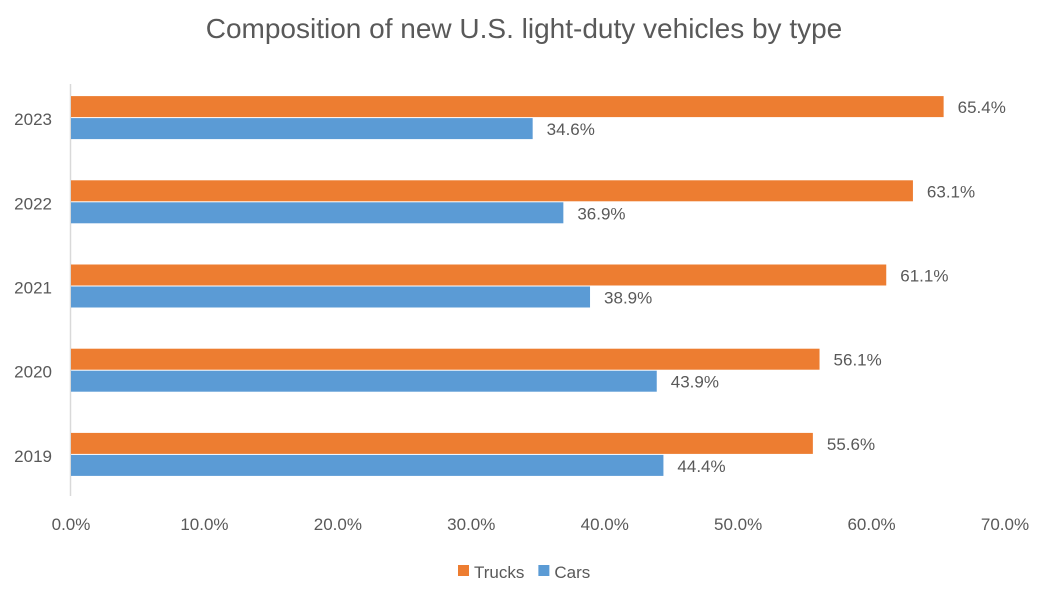  Describe the element at coordinates (871, 524) in the screenshot. I see `x-tick-label: 60.0%` at that location.